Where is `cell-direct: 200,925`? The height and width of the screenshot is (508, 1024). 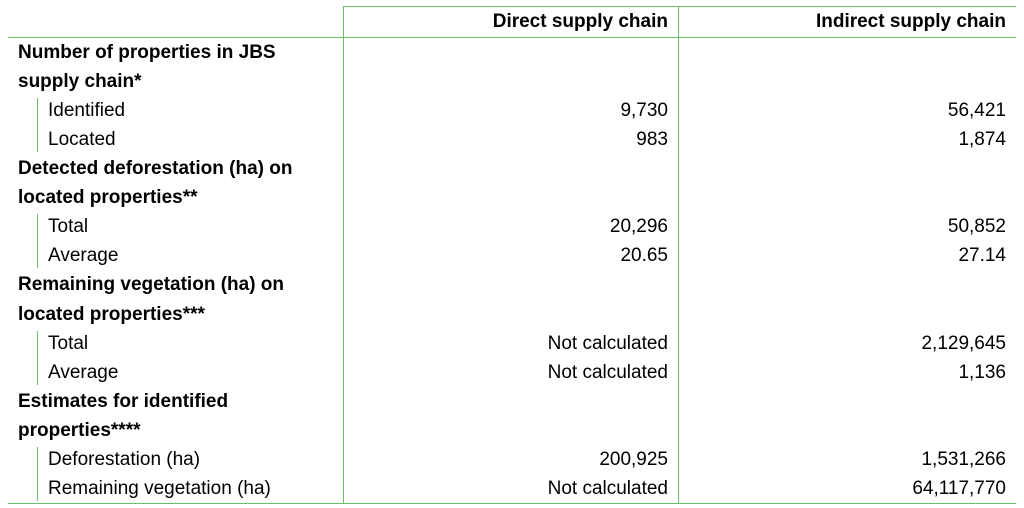 cell-direct: 200,925 is located at coordinates (633, 459).